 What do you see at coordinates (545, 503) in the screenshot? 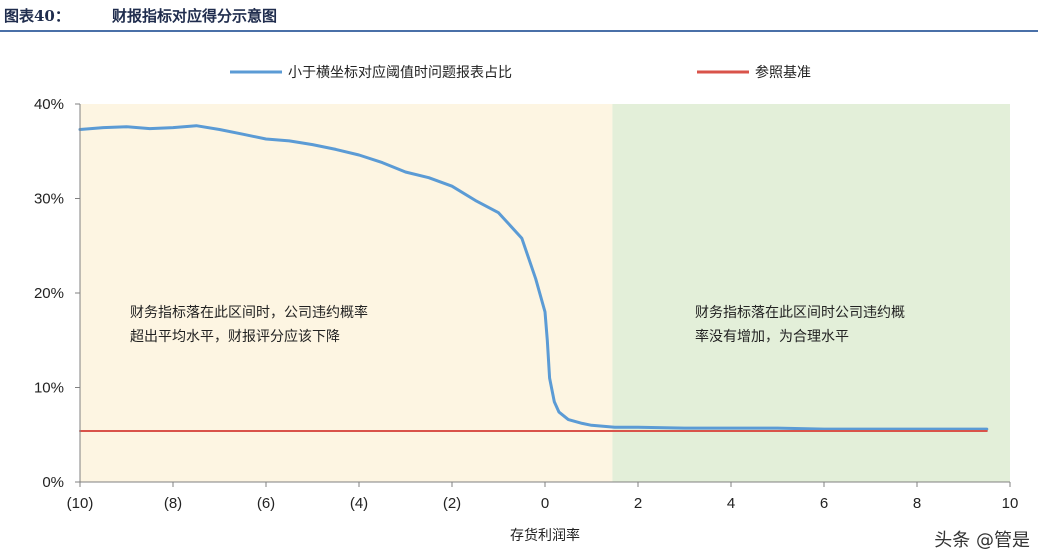
I see `x-tick-label: 0` at bounding box center [545, 503].